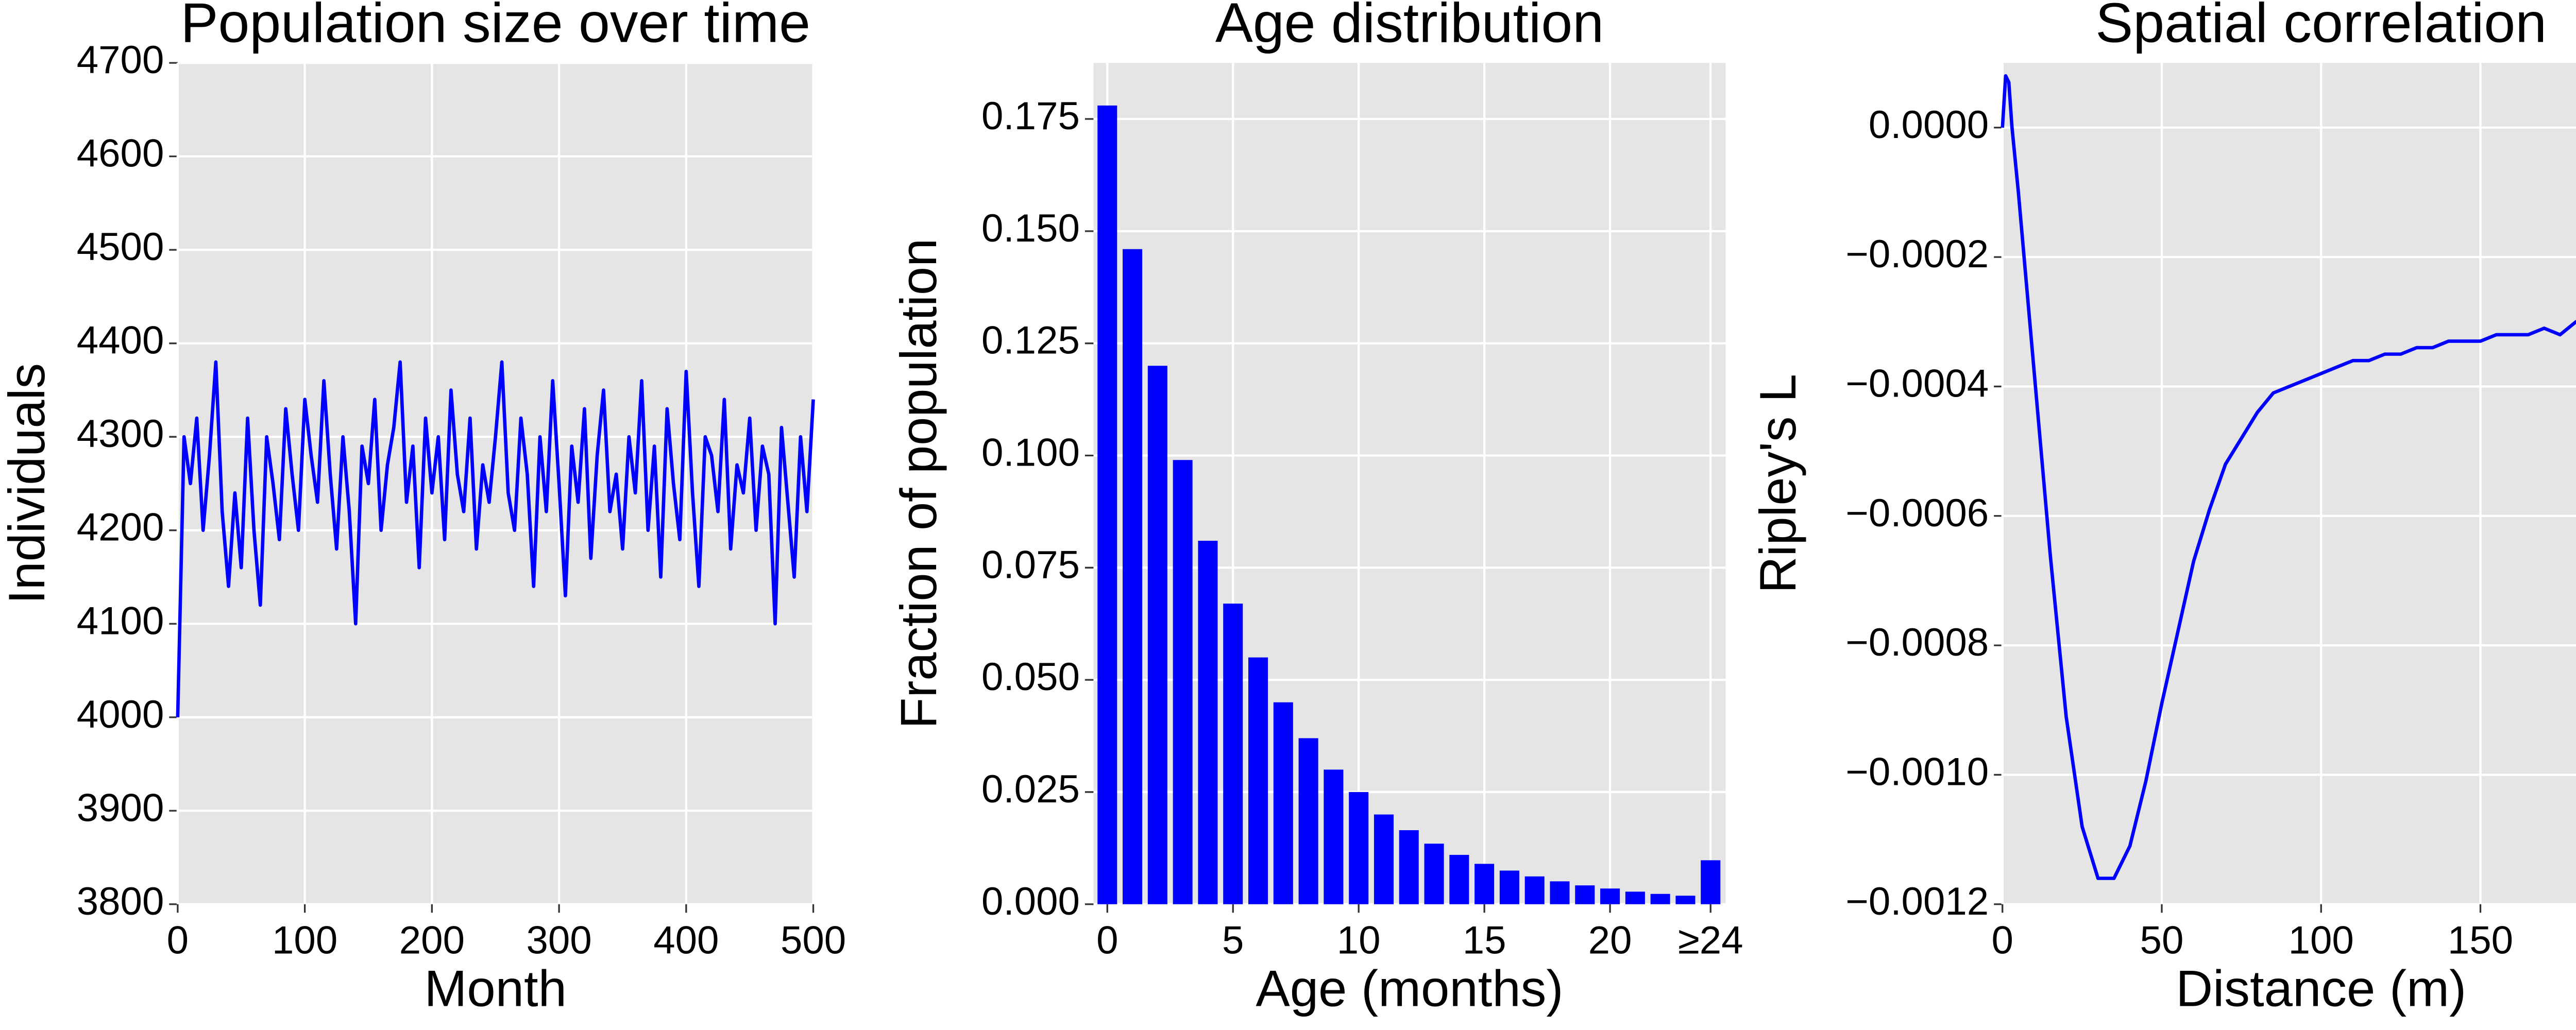 The image size is (2576, 1030). What do you see at coordinates (28, 483) in the screenshot?
I see `y-axis-label: Individuals` at bounding box center [28, 483].